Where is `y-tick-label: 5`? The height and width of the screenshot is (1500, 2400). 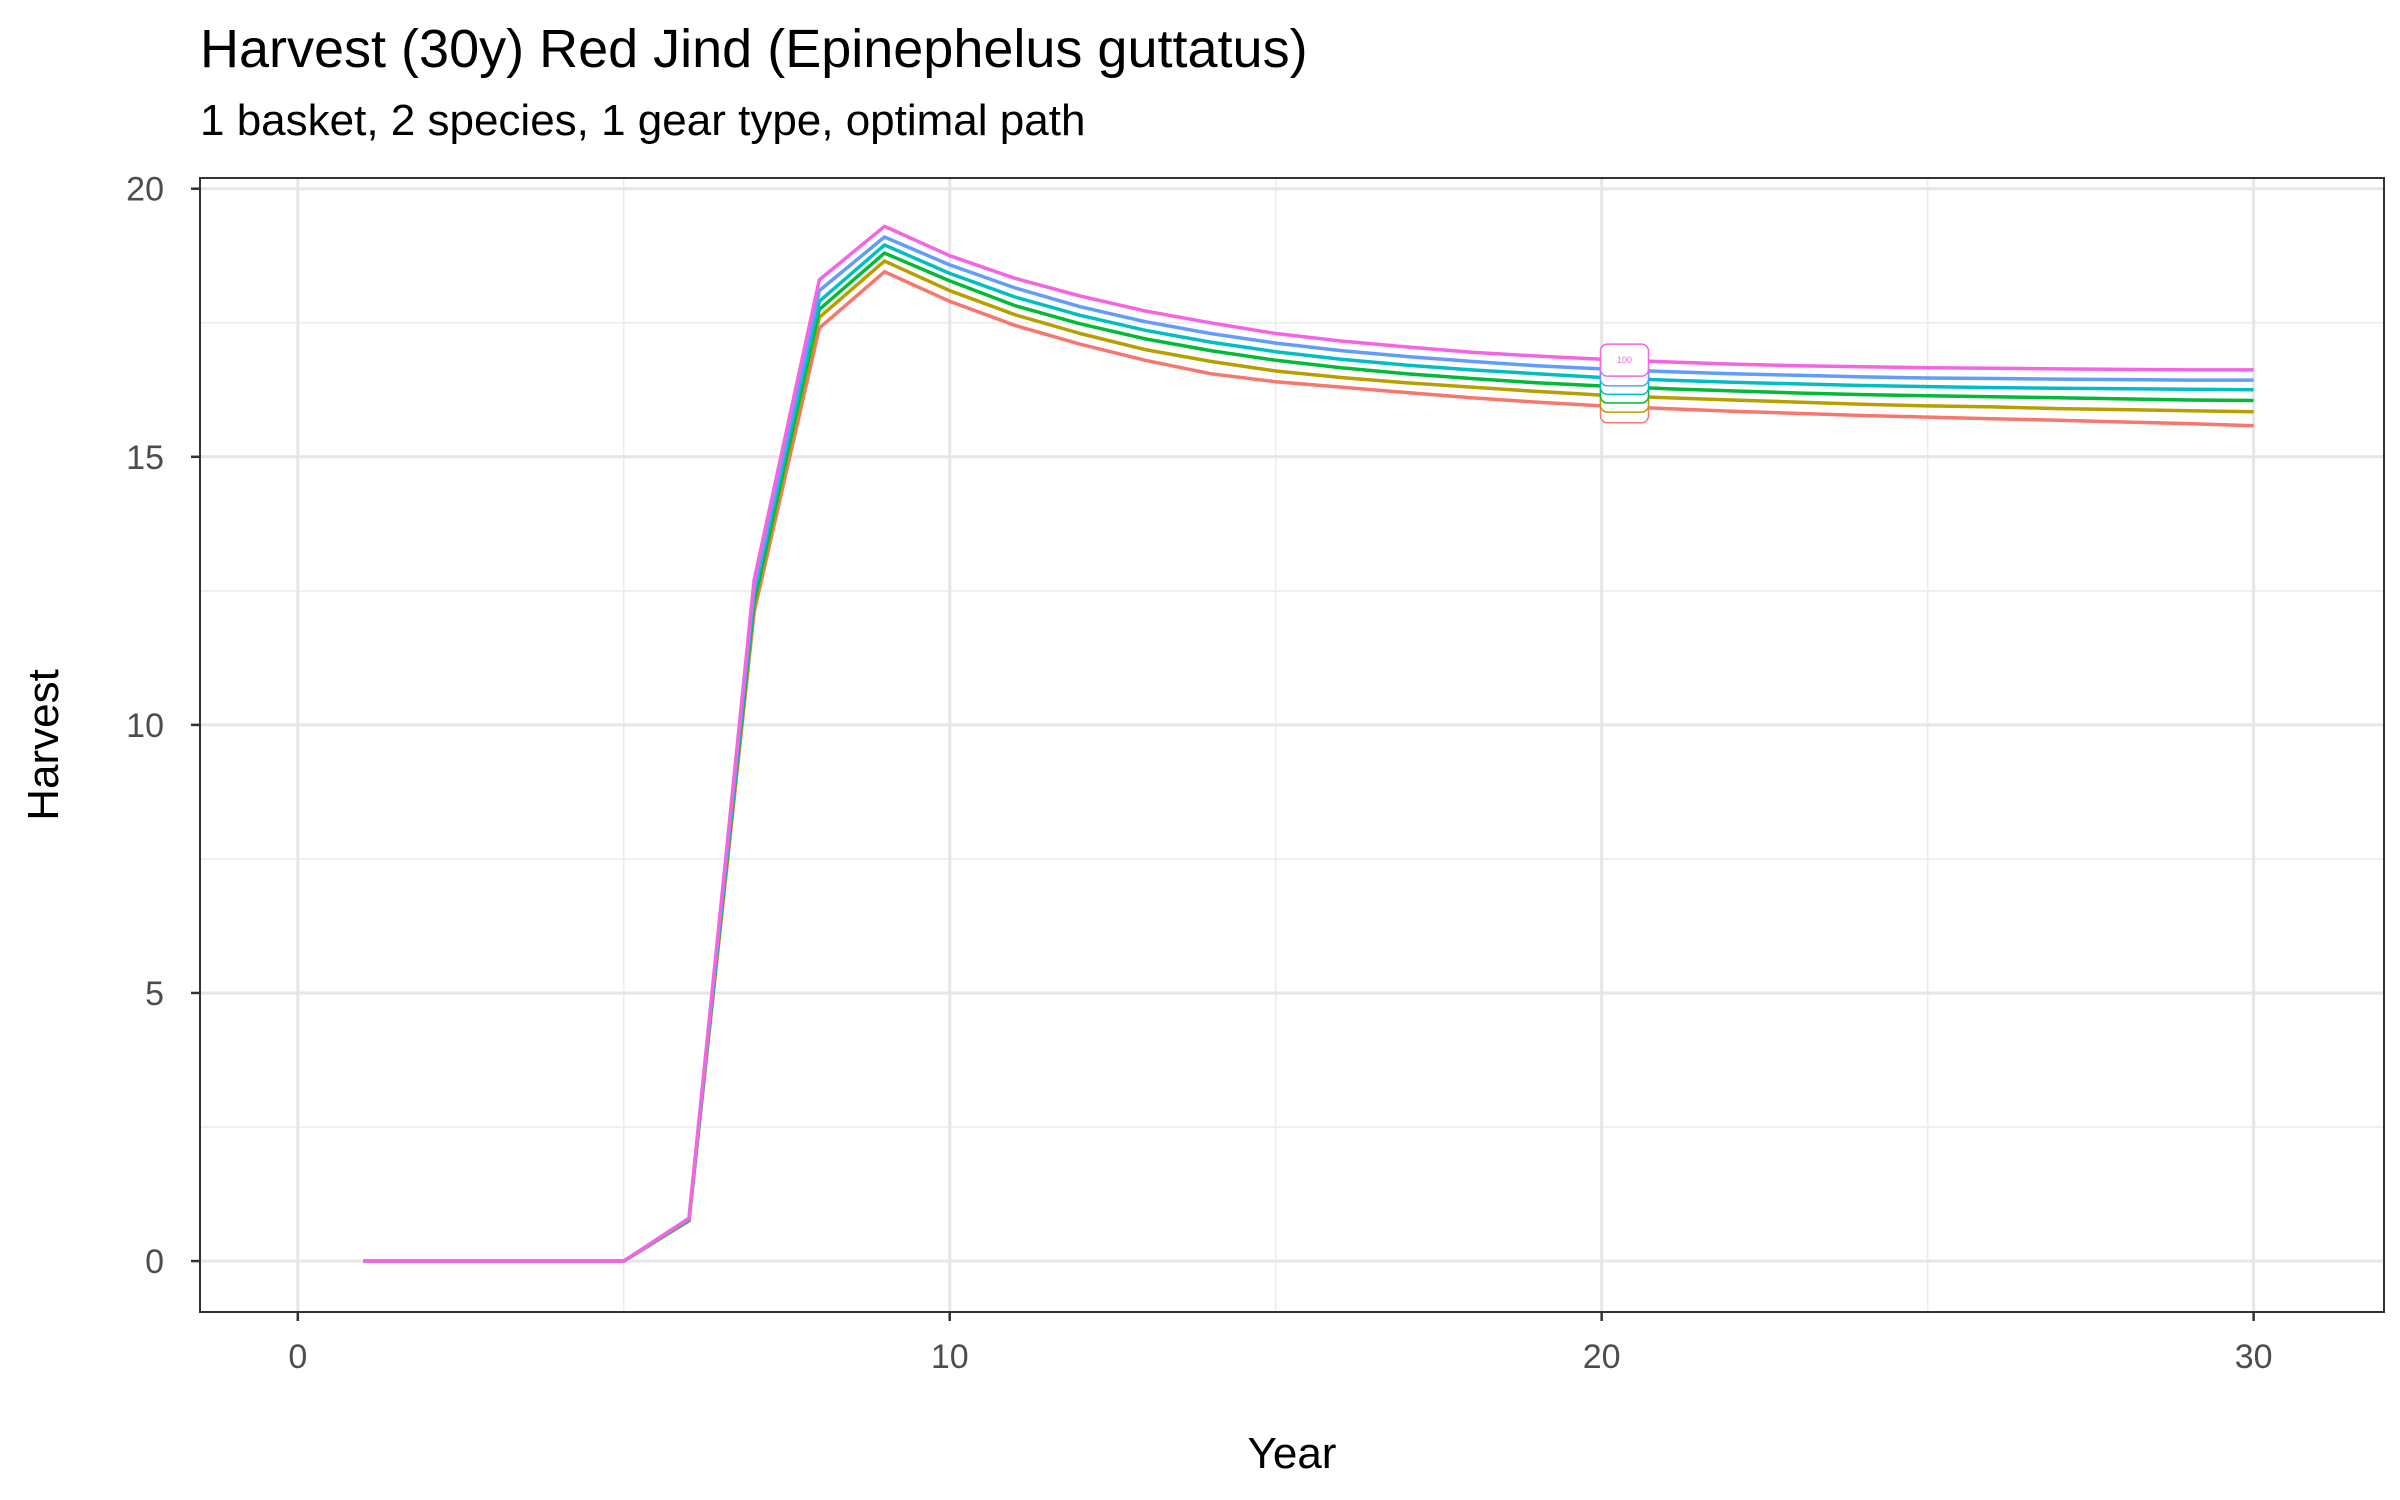 y-tick-label: 5 is located at coordinates (154, 994).